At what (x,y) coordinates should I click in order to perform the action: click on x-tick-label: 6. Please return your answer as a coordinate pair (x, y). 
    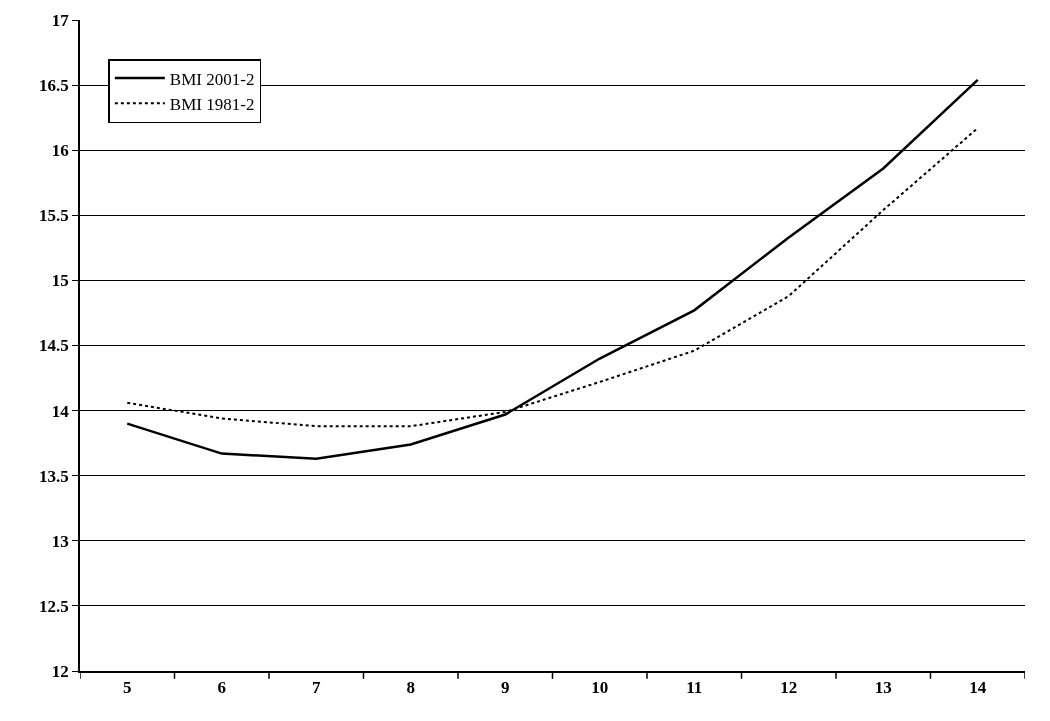
    Looking at the image, I should click on (221, 688).